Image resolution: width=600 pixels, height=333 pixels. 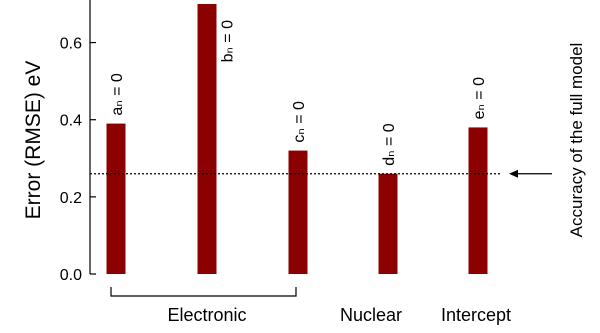 I want to click on bar-label: aₙ = 0, so click(x=117, y=94).